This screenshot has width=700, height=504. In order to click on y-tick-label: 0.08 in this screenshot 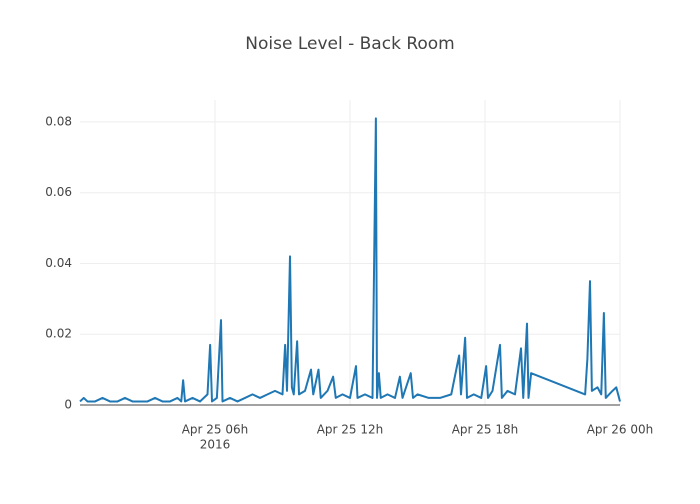, I will do `click(58, 121)`.